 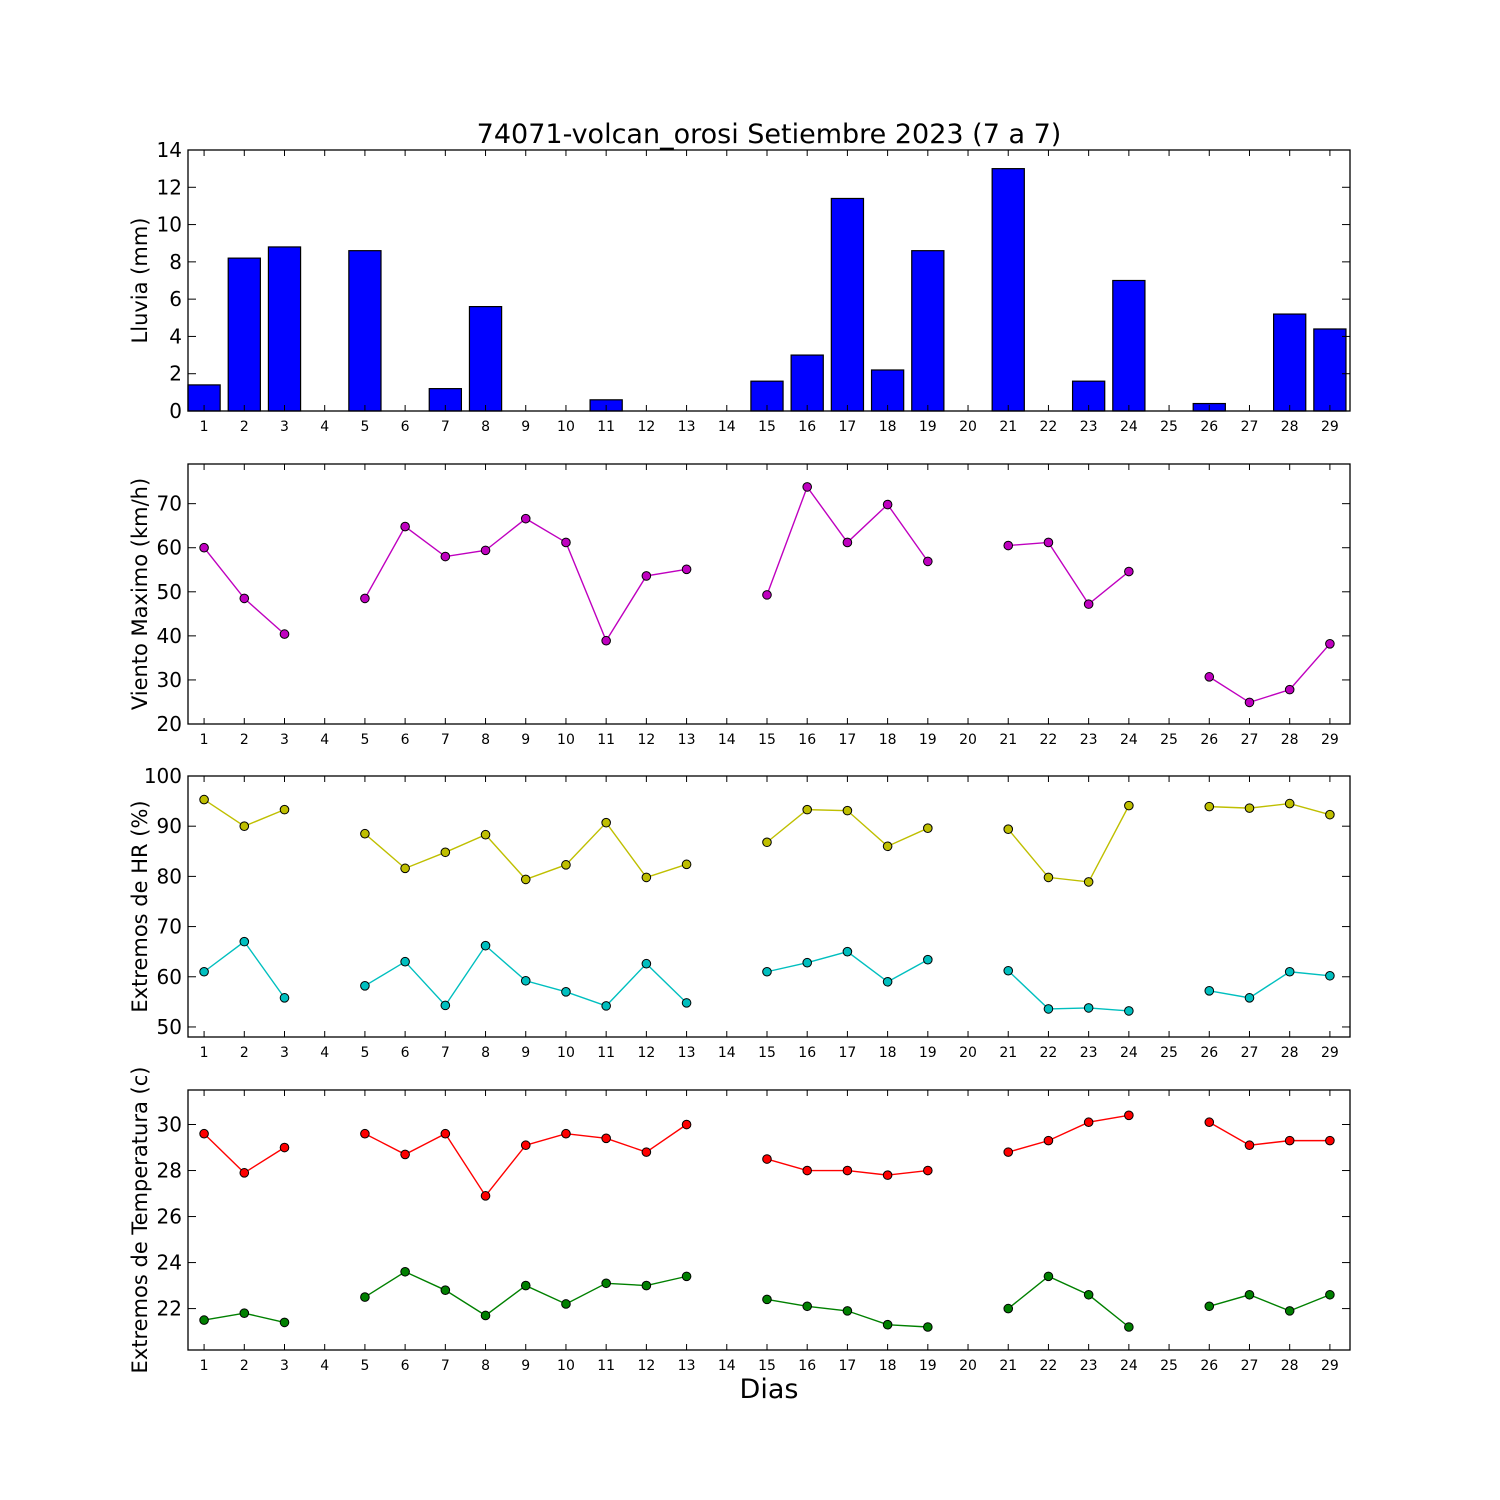 What do you see at coordinates (646, 1053) in the screenshot?
I see `x-tick-label: 12` at bounding box center [646, 1053].